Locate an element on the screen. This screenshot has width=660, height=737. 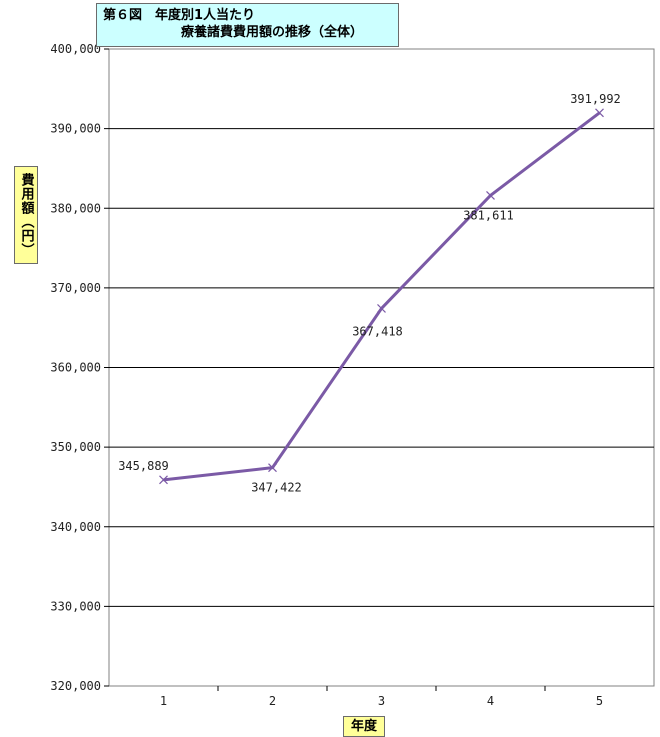
chart-title: 第６図 年度別1人当たり 療養諸費費用額の推移（全体） is located at coordinates (247, 25).